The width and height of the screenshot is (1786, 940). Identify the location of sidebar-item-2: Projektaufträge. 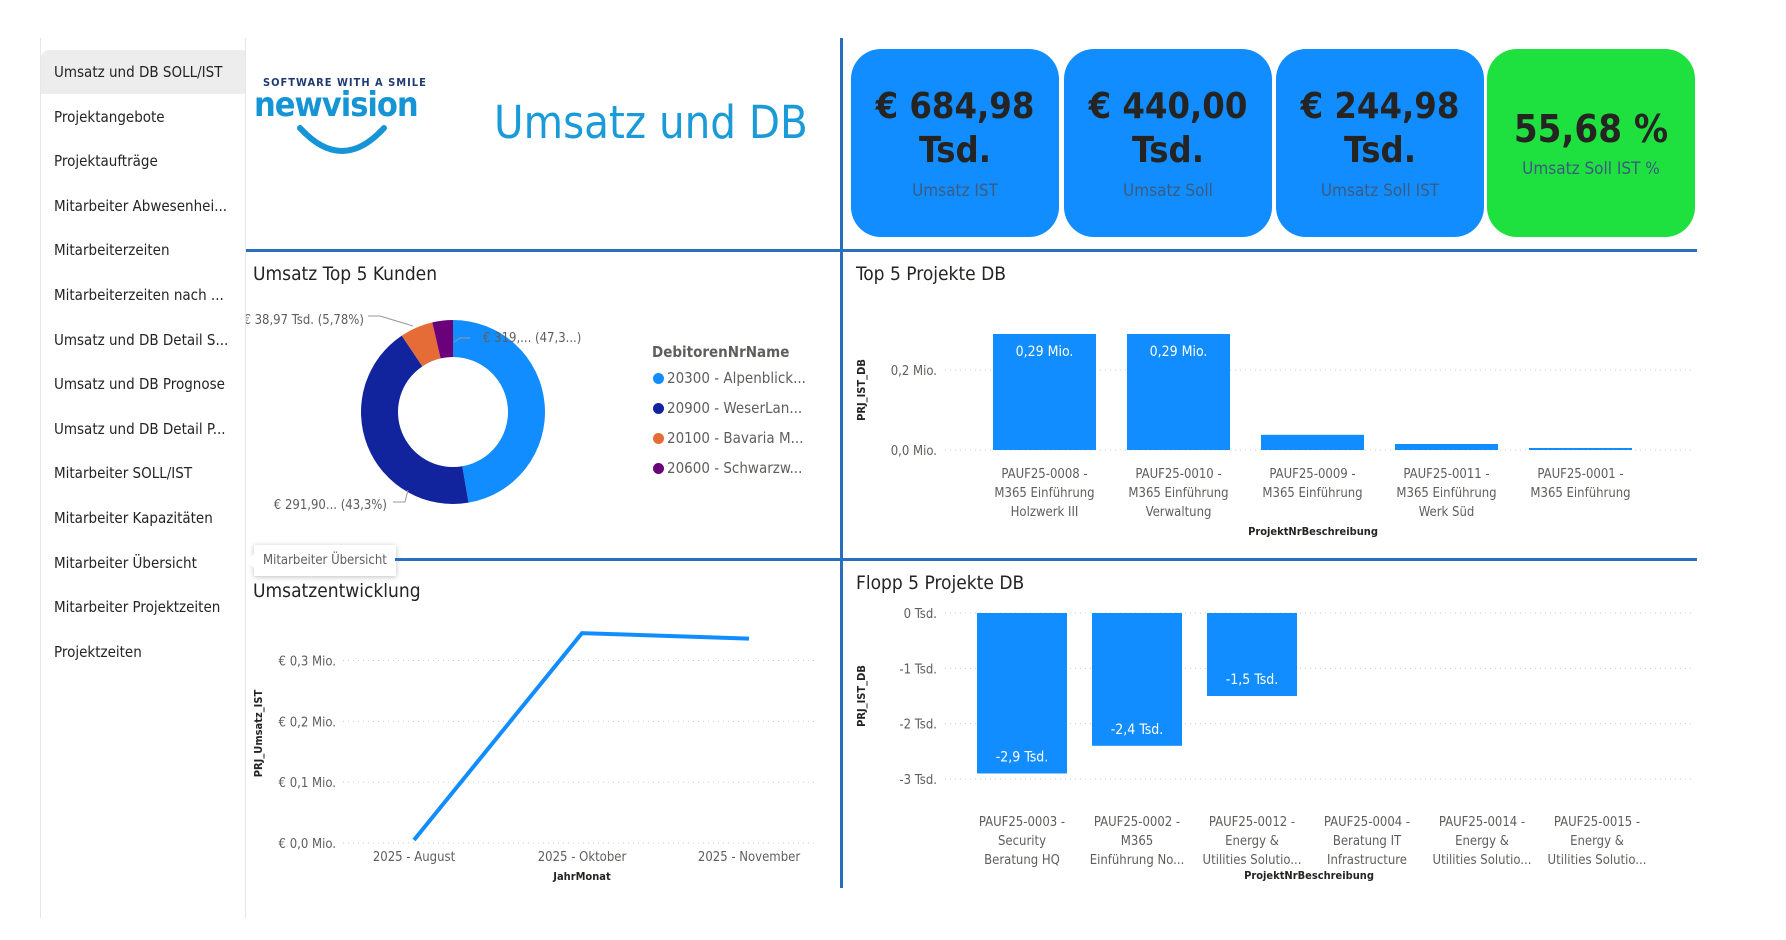
(106, 161).